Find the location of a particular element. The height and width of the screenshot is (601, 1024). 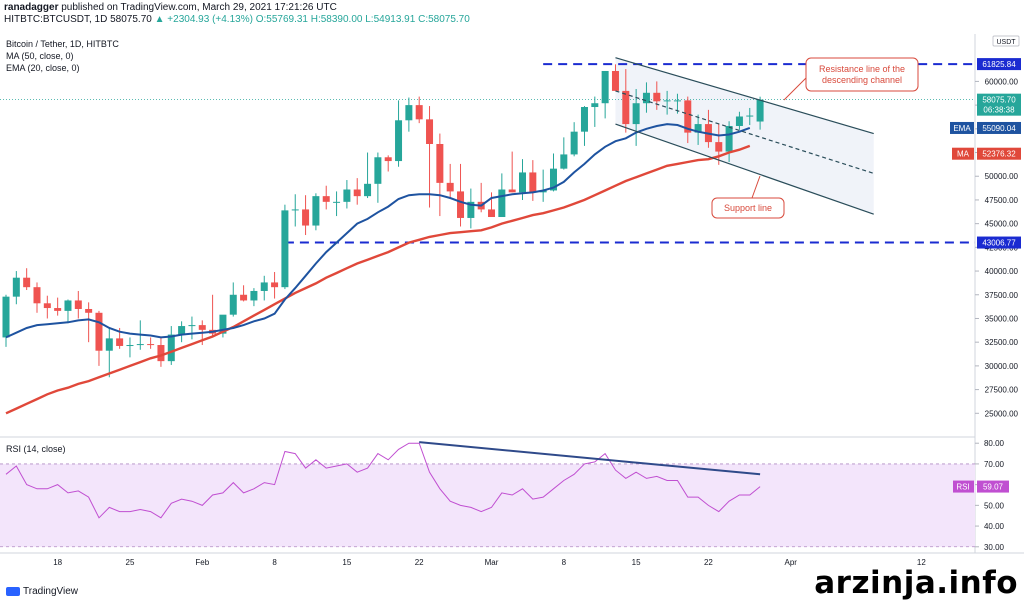

ma-value-badge: 52376.32 is located at coordinates (999, 154).